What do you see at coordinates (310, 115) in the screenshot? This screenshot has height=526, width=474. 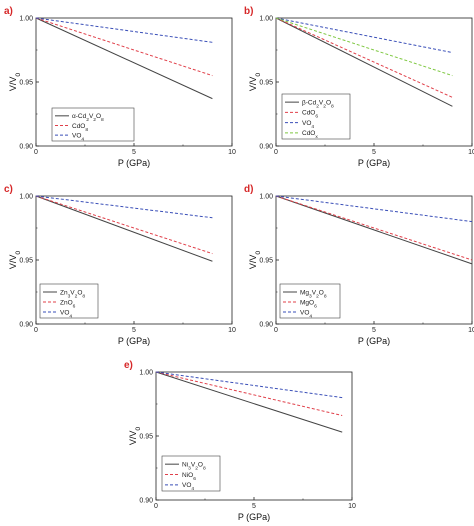 I see `legend-entry: CdO6` at bounding box center [310, 115].